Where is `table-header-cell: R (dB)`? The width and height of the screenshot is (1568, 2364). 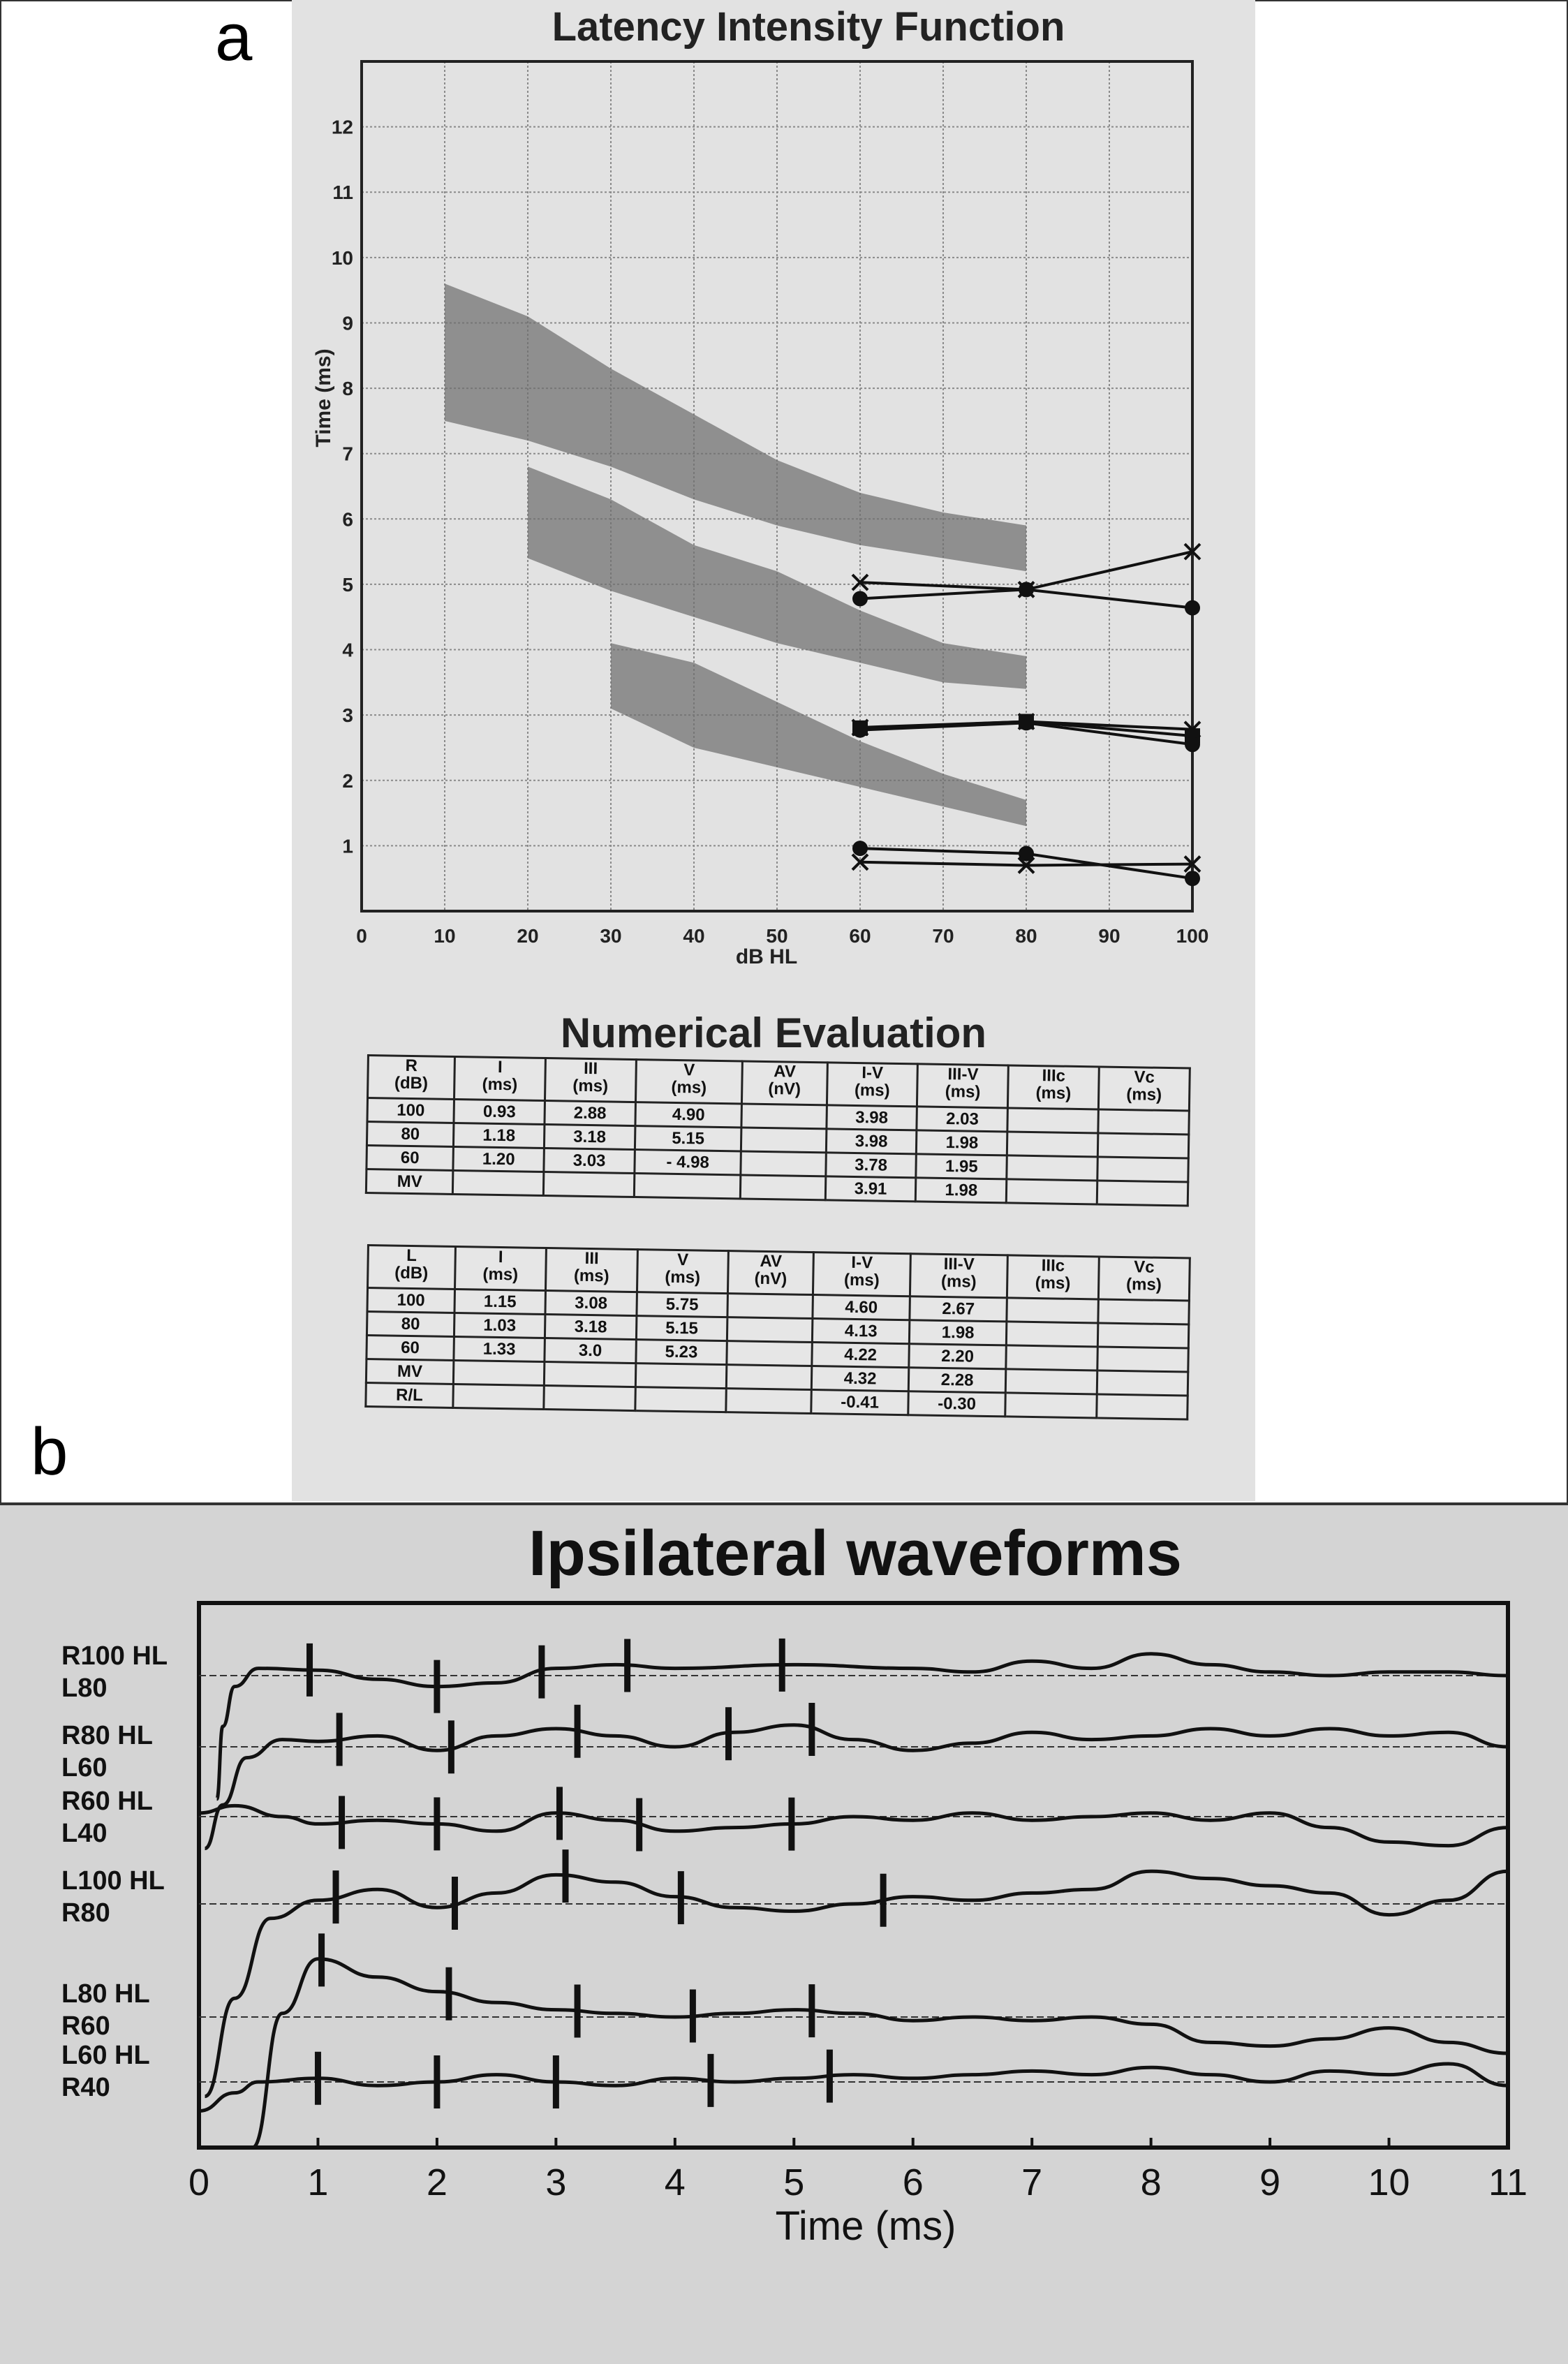
table-header-cell: R (dB) is located at coordinates (411, 1077).